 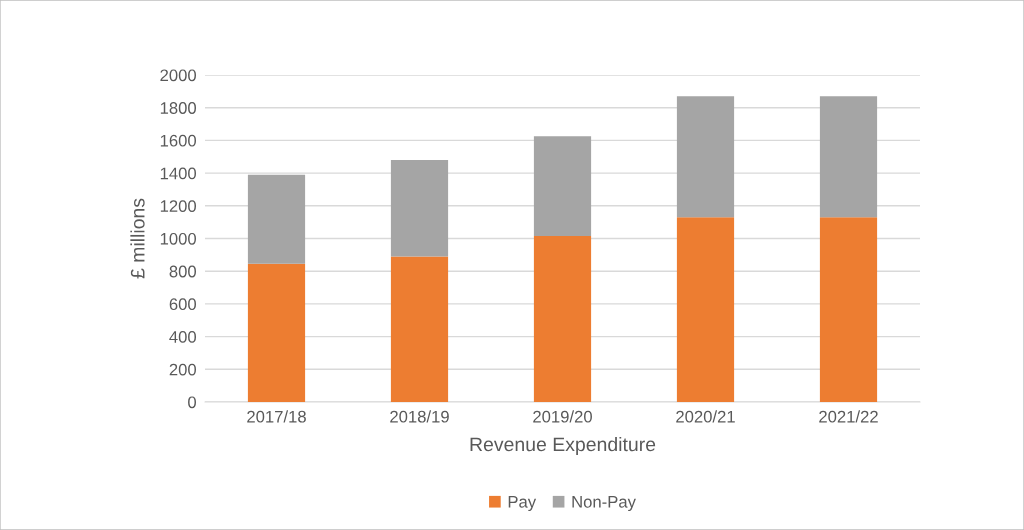 What do you see at coordinates (178, 206) in the screenshot?
I see `y-tick-label: 1200` at bounding box center [178, 206].